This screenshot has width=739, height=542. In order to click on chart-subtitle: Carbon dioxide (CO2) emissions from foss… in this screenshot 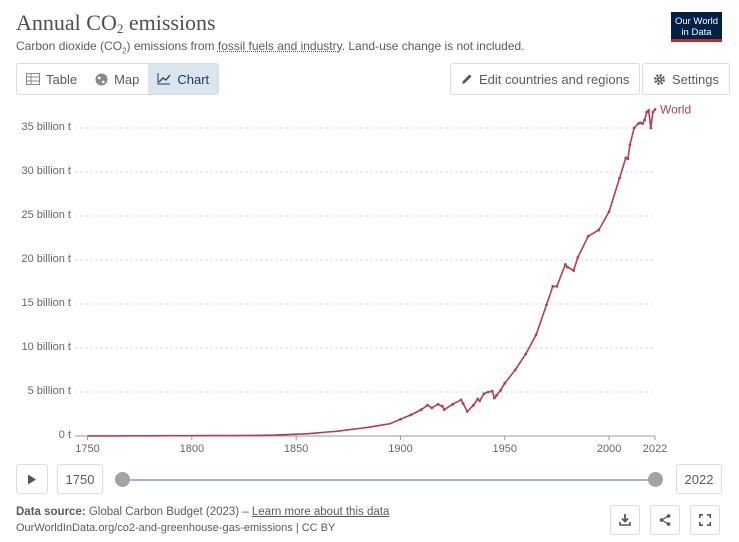, I will do `click(270, 47)`.